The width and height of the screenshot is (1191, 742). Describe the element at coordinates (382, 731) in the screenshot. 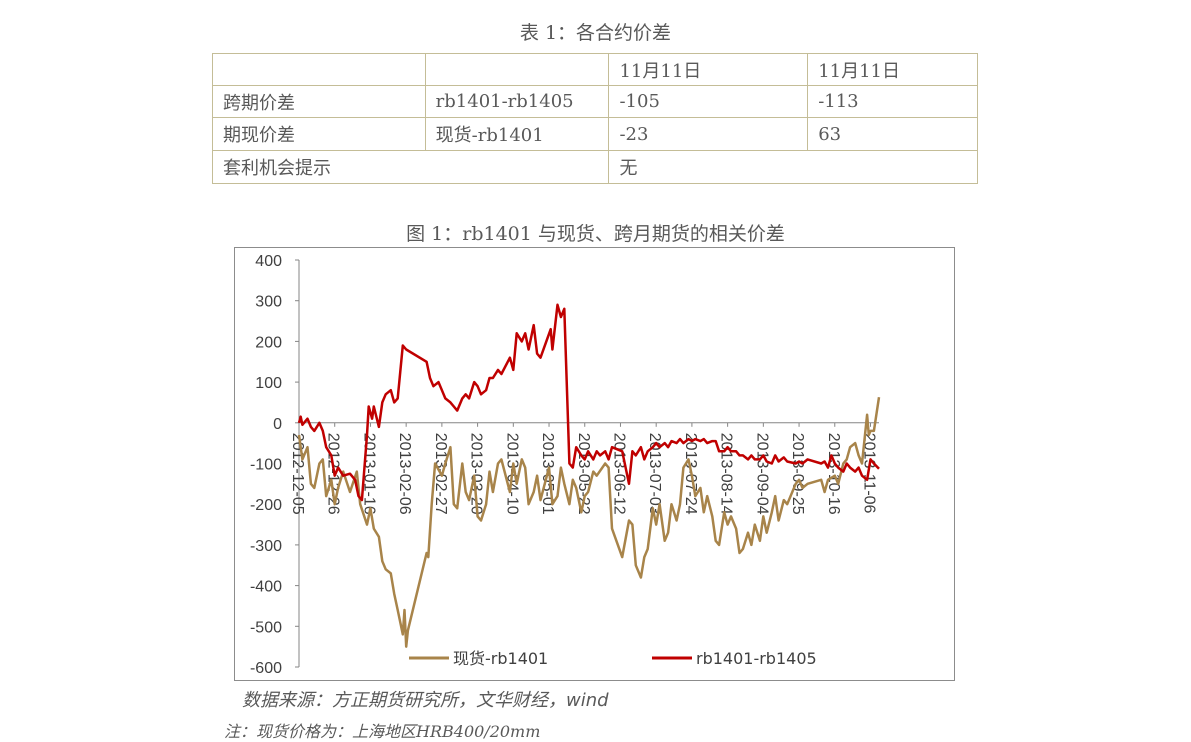

I see `footnote: 注：现货价格为：上海地区HRB400/20mm` at that location.